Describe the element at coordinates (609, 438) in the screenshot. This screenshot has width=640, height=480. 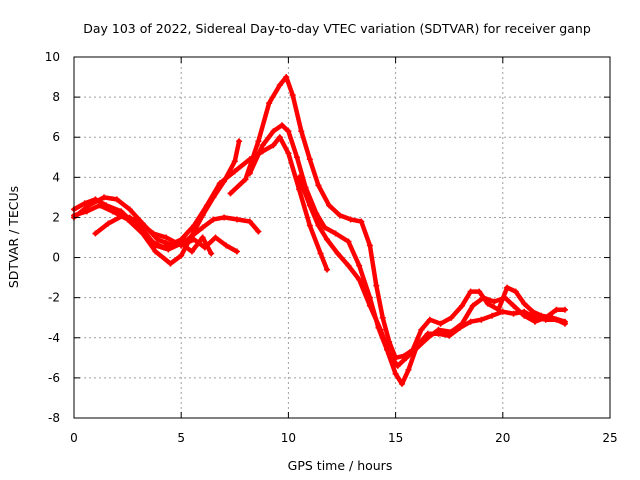
I see `x-tick-label: 25` at that location.